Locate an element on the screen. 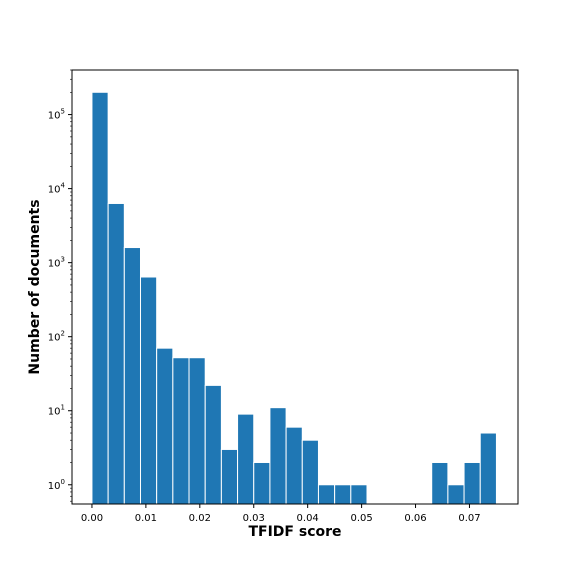 The image size is (576, 576). x-tick-label: 0.05 is located at coordinates (361, 518).